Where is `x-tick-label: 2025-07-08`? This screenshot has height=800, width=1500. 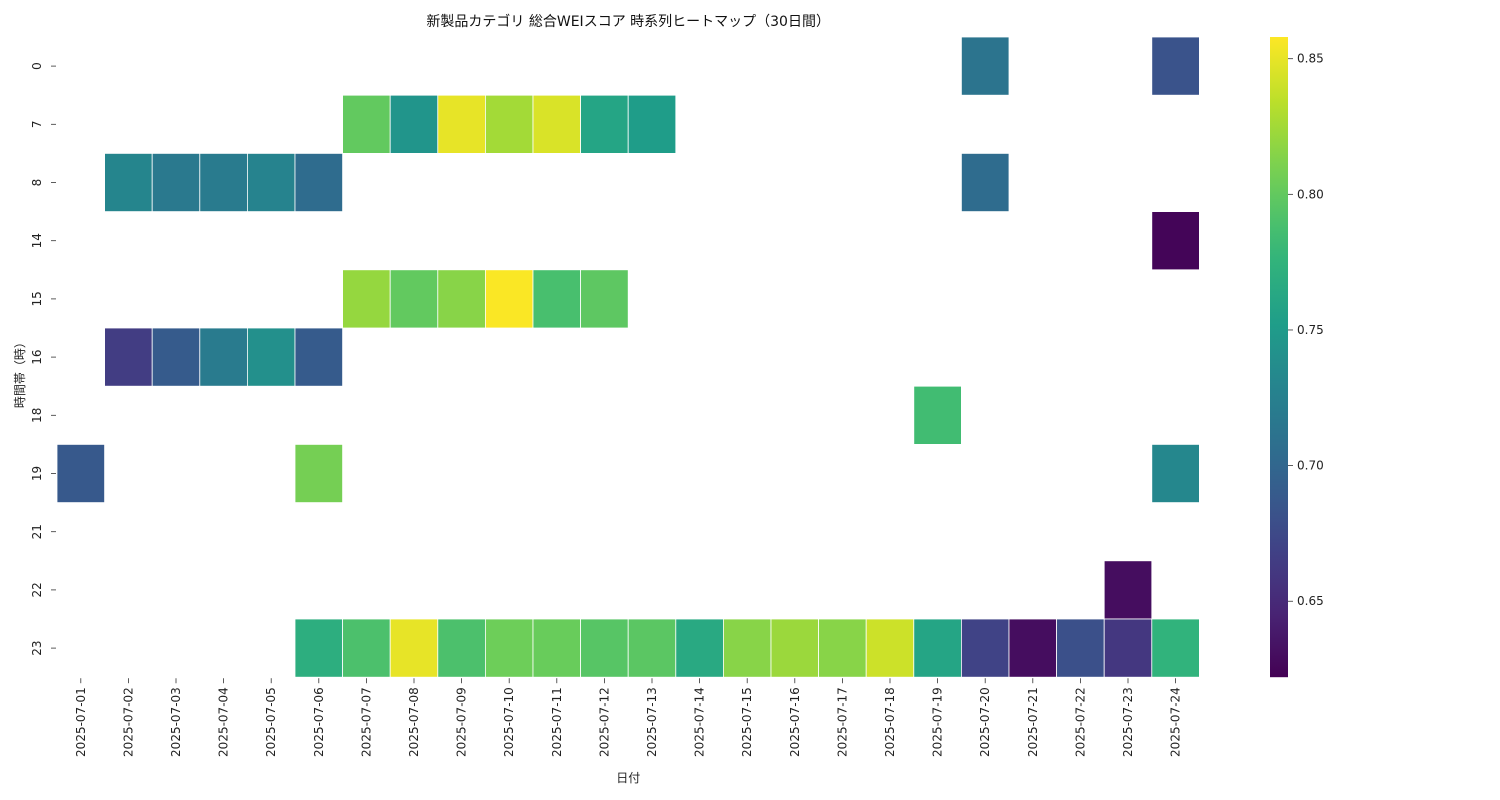
x-tick-label: 2025-07-08 is located at coordinates (414, 722).